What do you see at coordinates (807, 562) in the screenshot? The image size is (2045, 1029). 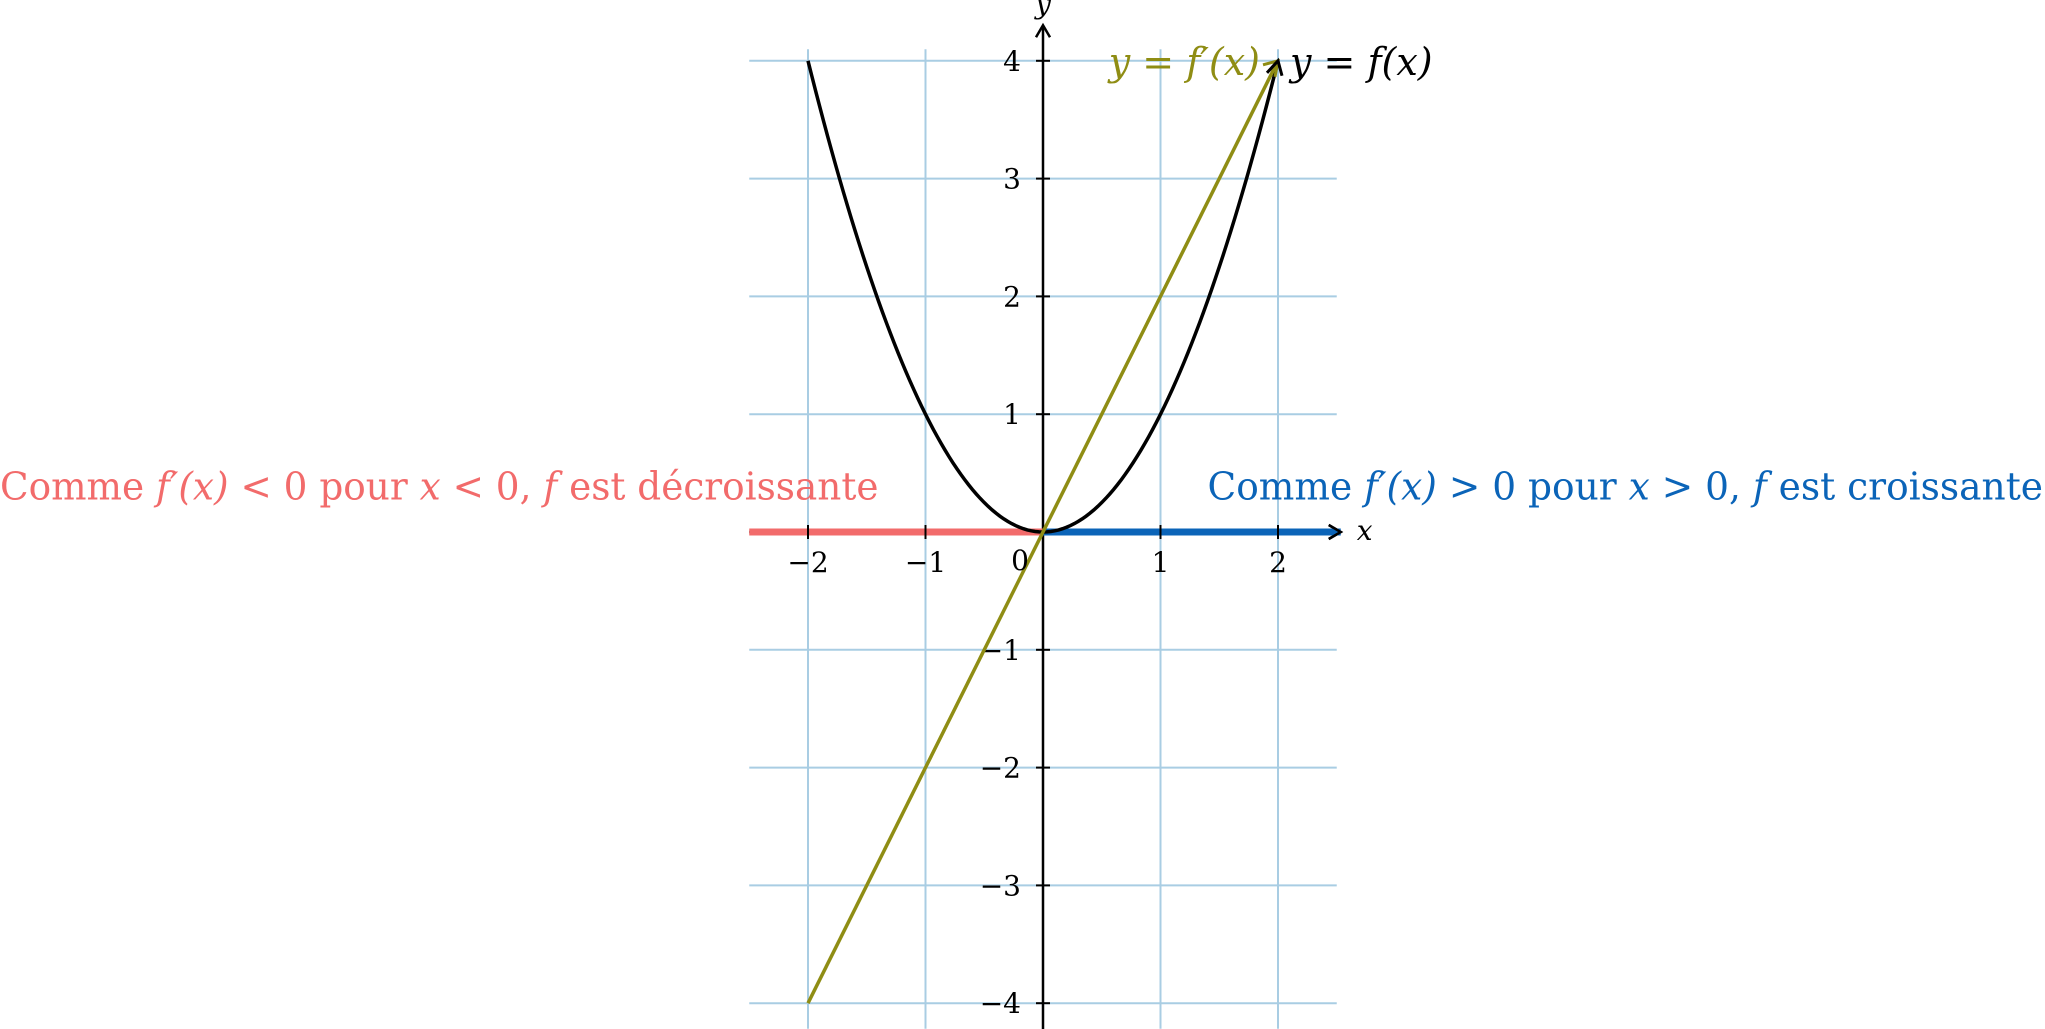 I see `x-tick-label: −2` at bounding box center [807, 562].